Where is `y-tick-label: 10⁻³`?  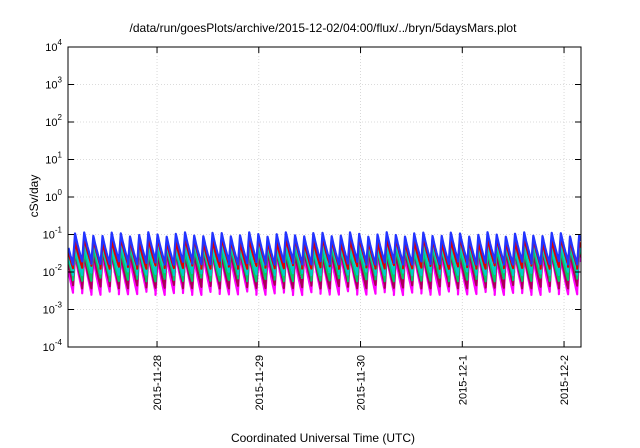
y-tick-label: 10⁻³ is located at coordinates (53, 309).